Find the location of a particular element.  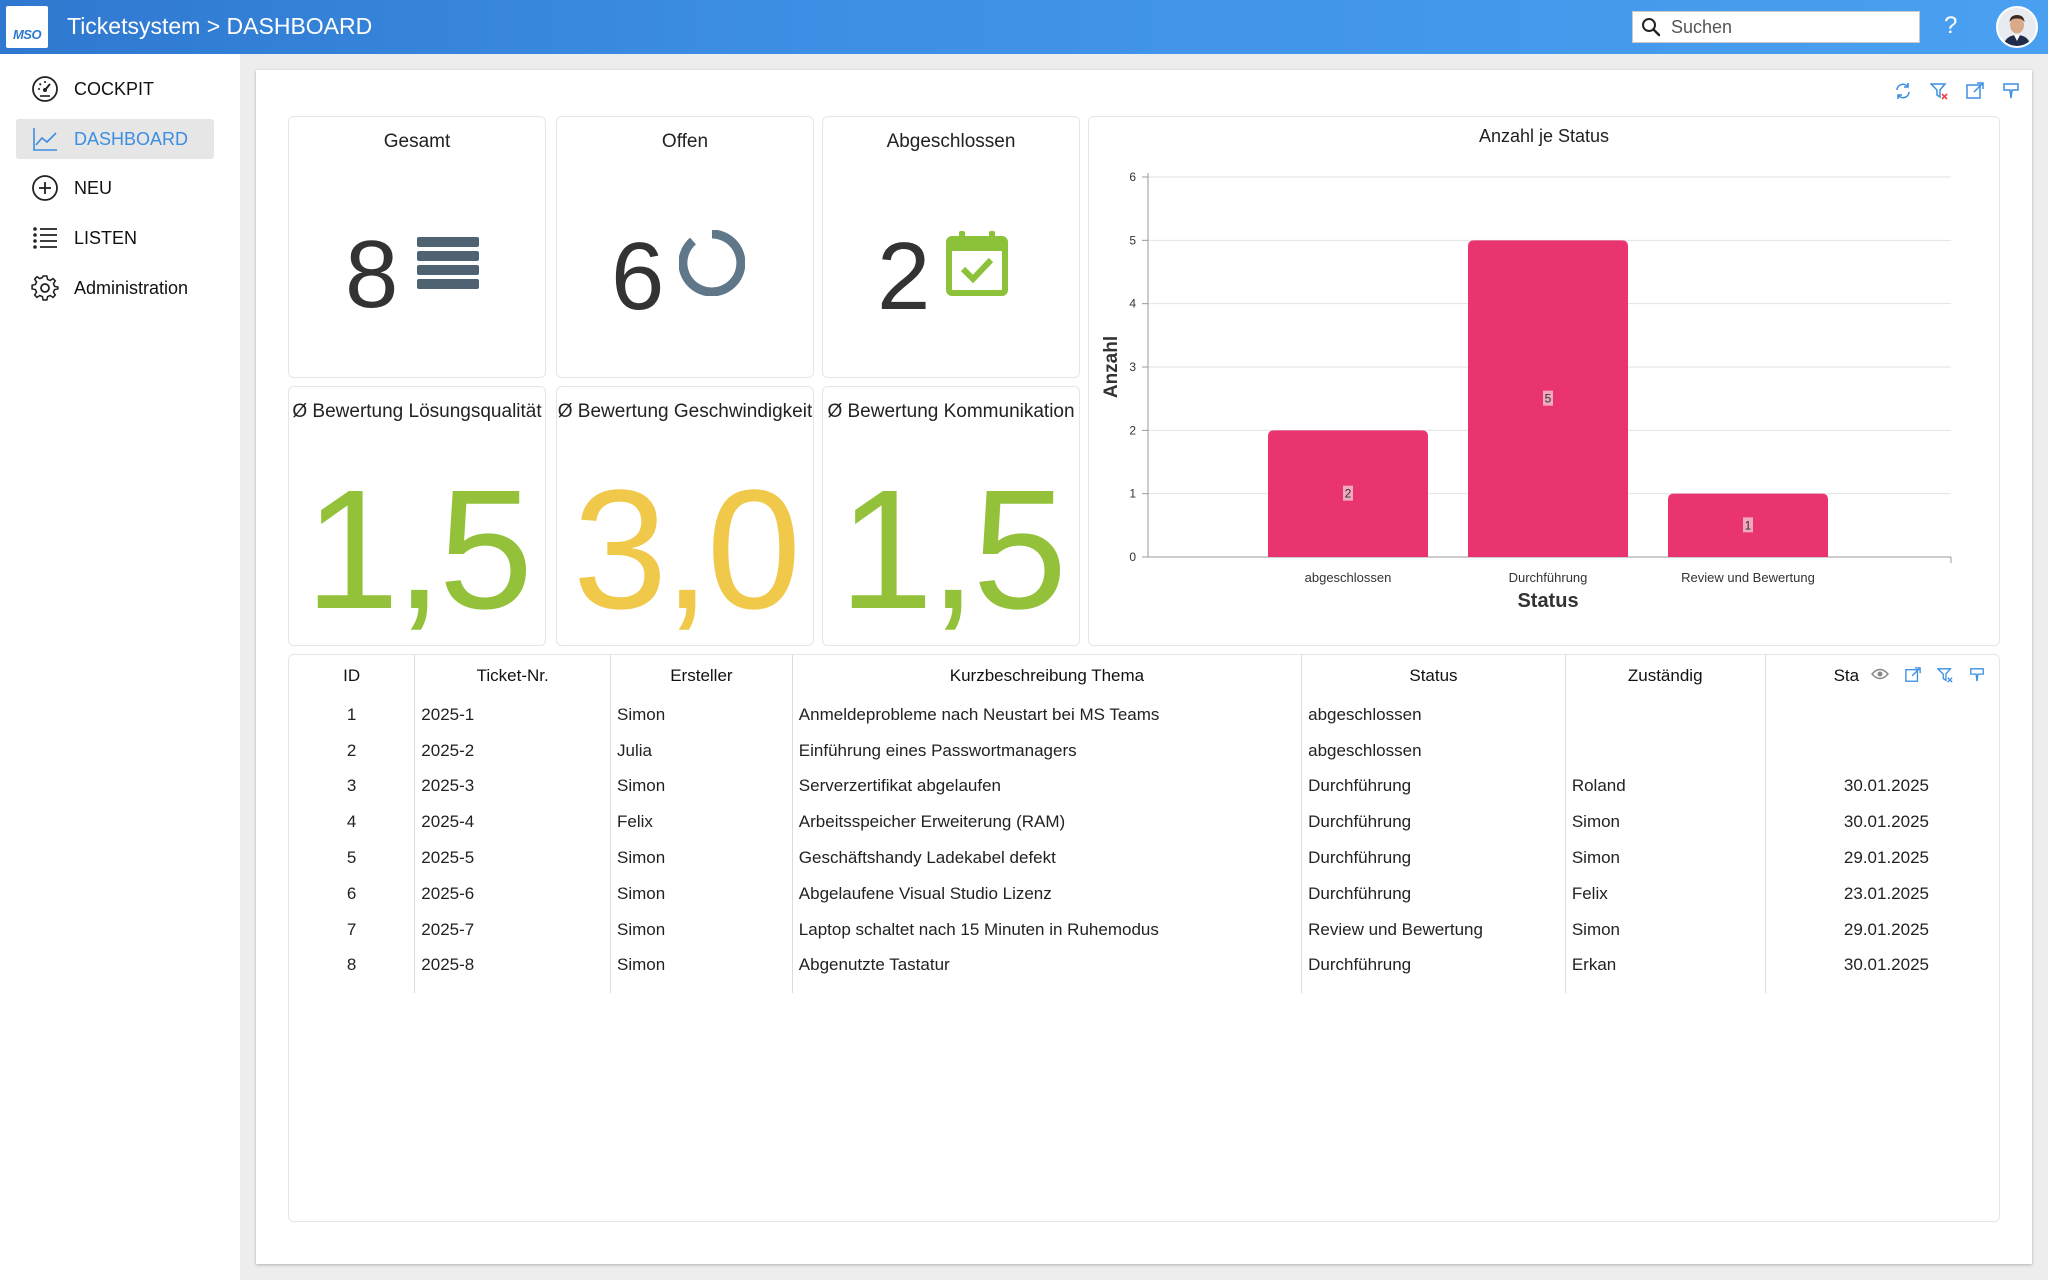

sidebar-item-label: COCKPIT is located at coordinates (114, 88).